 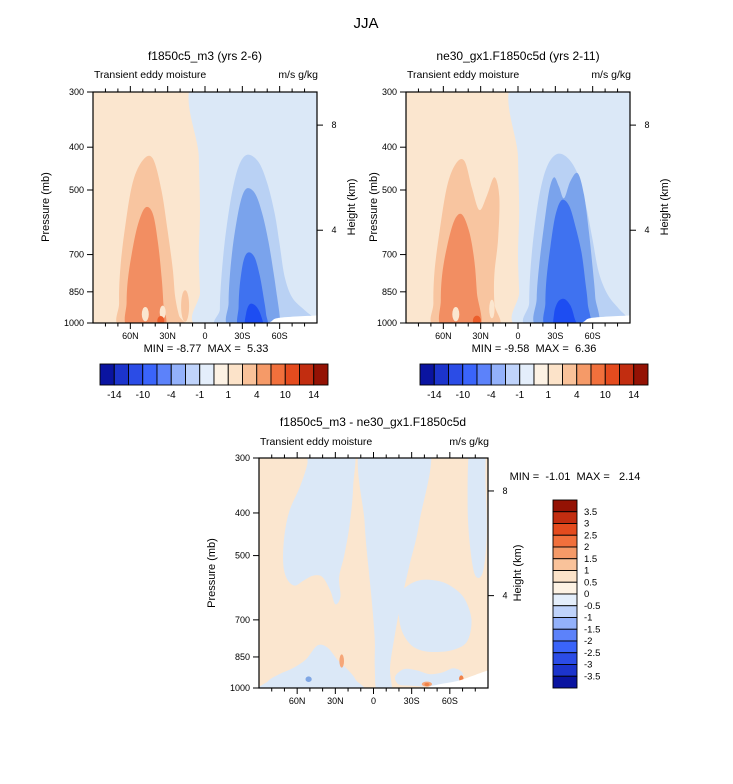 I want to click on colorbar-label: 4, so click(x=577, y=395).